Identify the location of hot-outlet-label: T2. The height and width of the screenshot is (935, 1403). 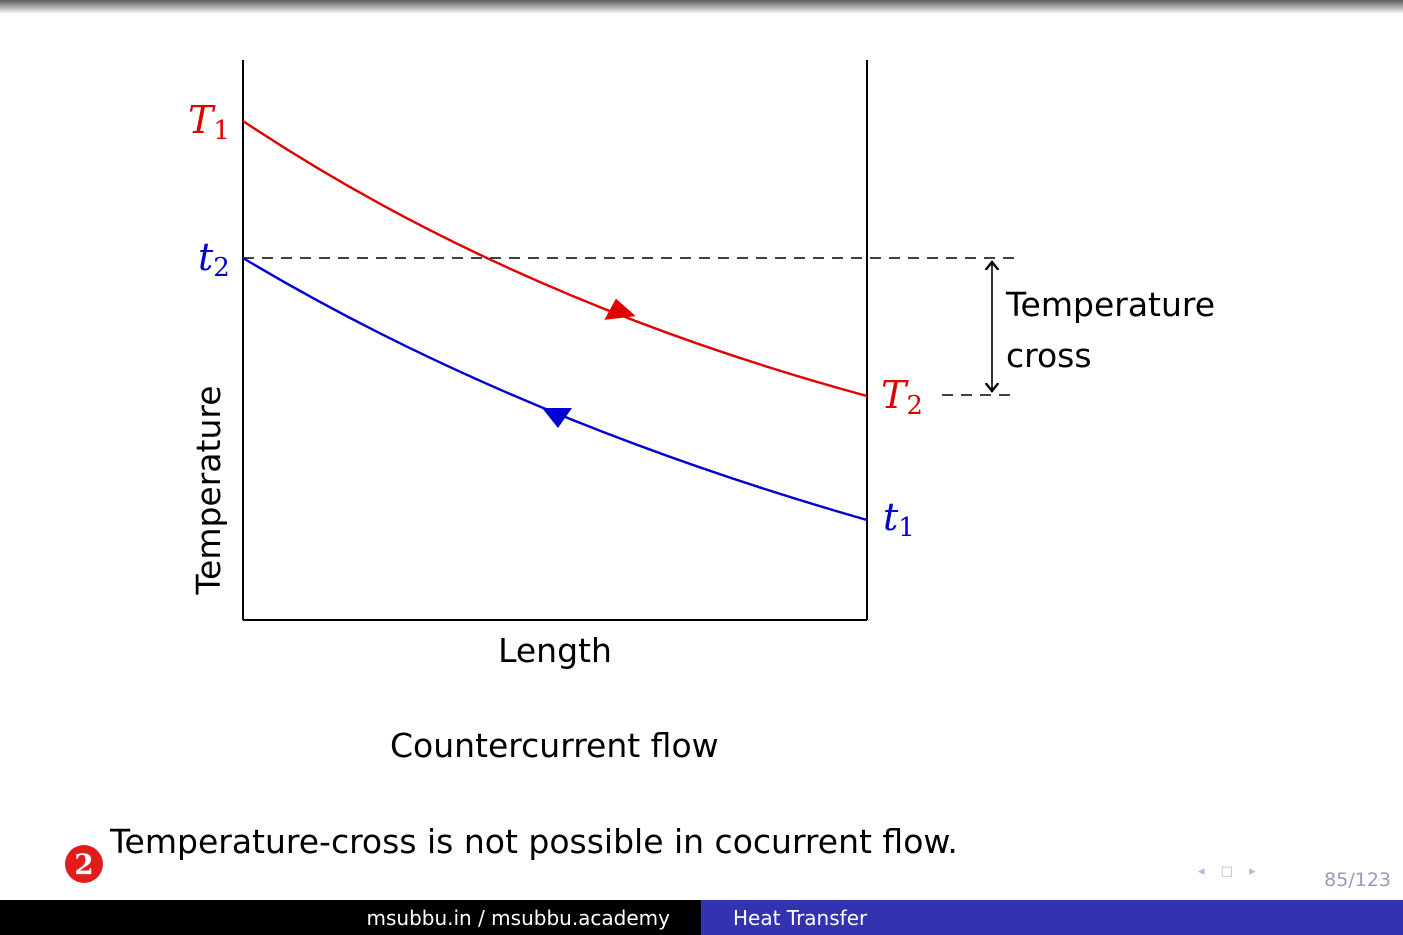
(902, 397).